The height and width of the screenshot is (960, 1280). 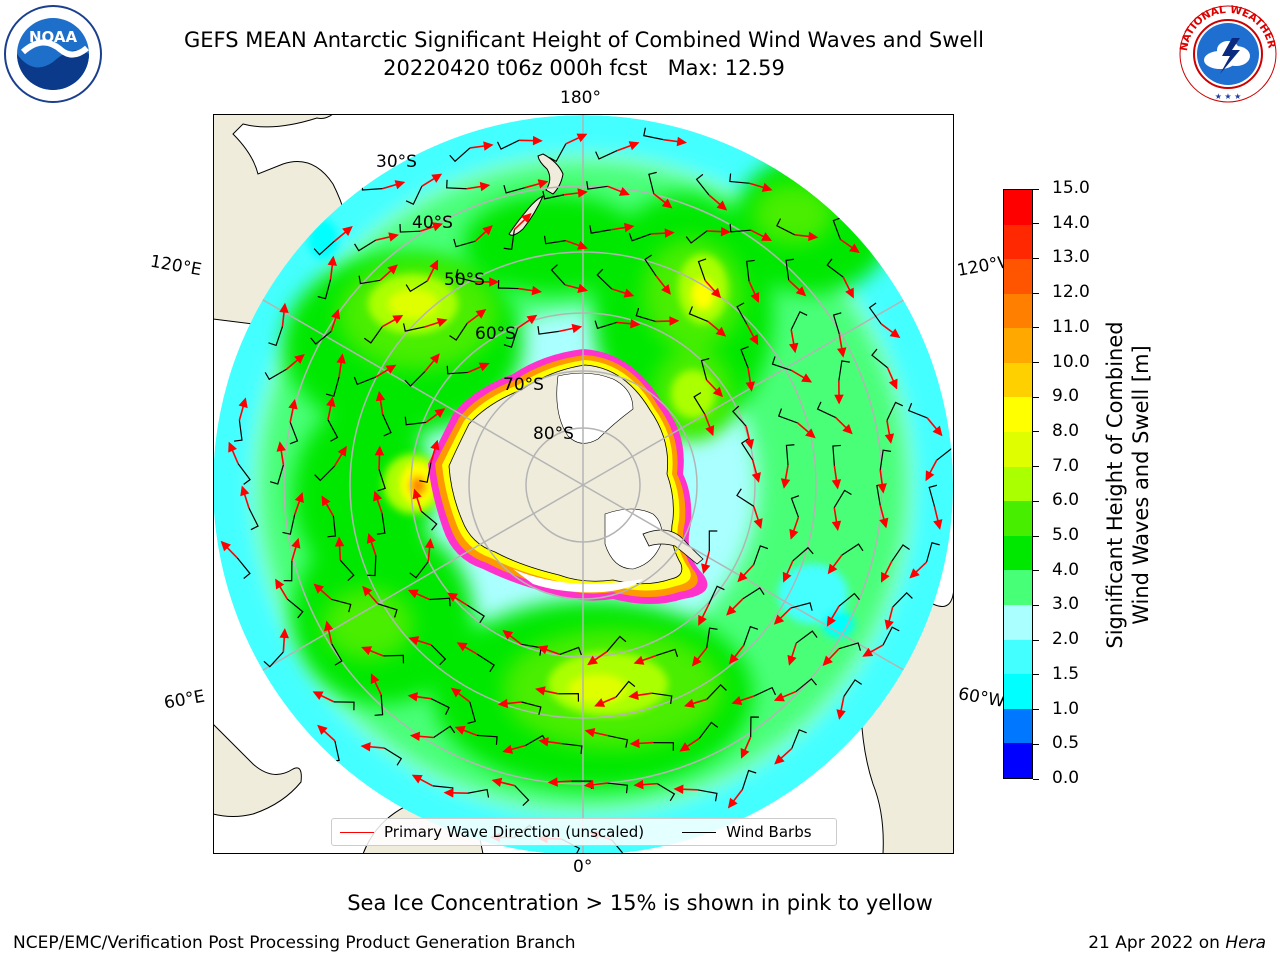 I want to click on lat-label-30s: 30°S, so click(x=396, y=162).